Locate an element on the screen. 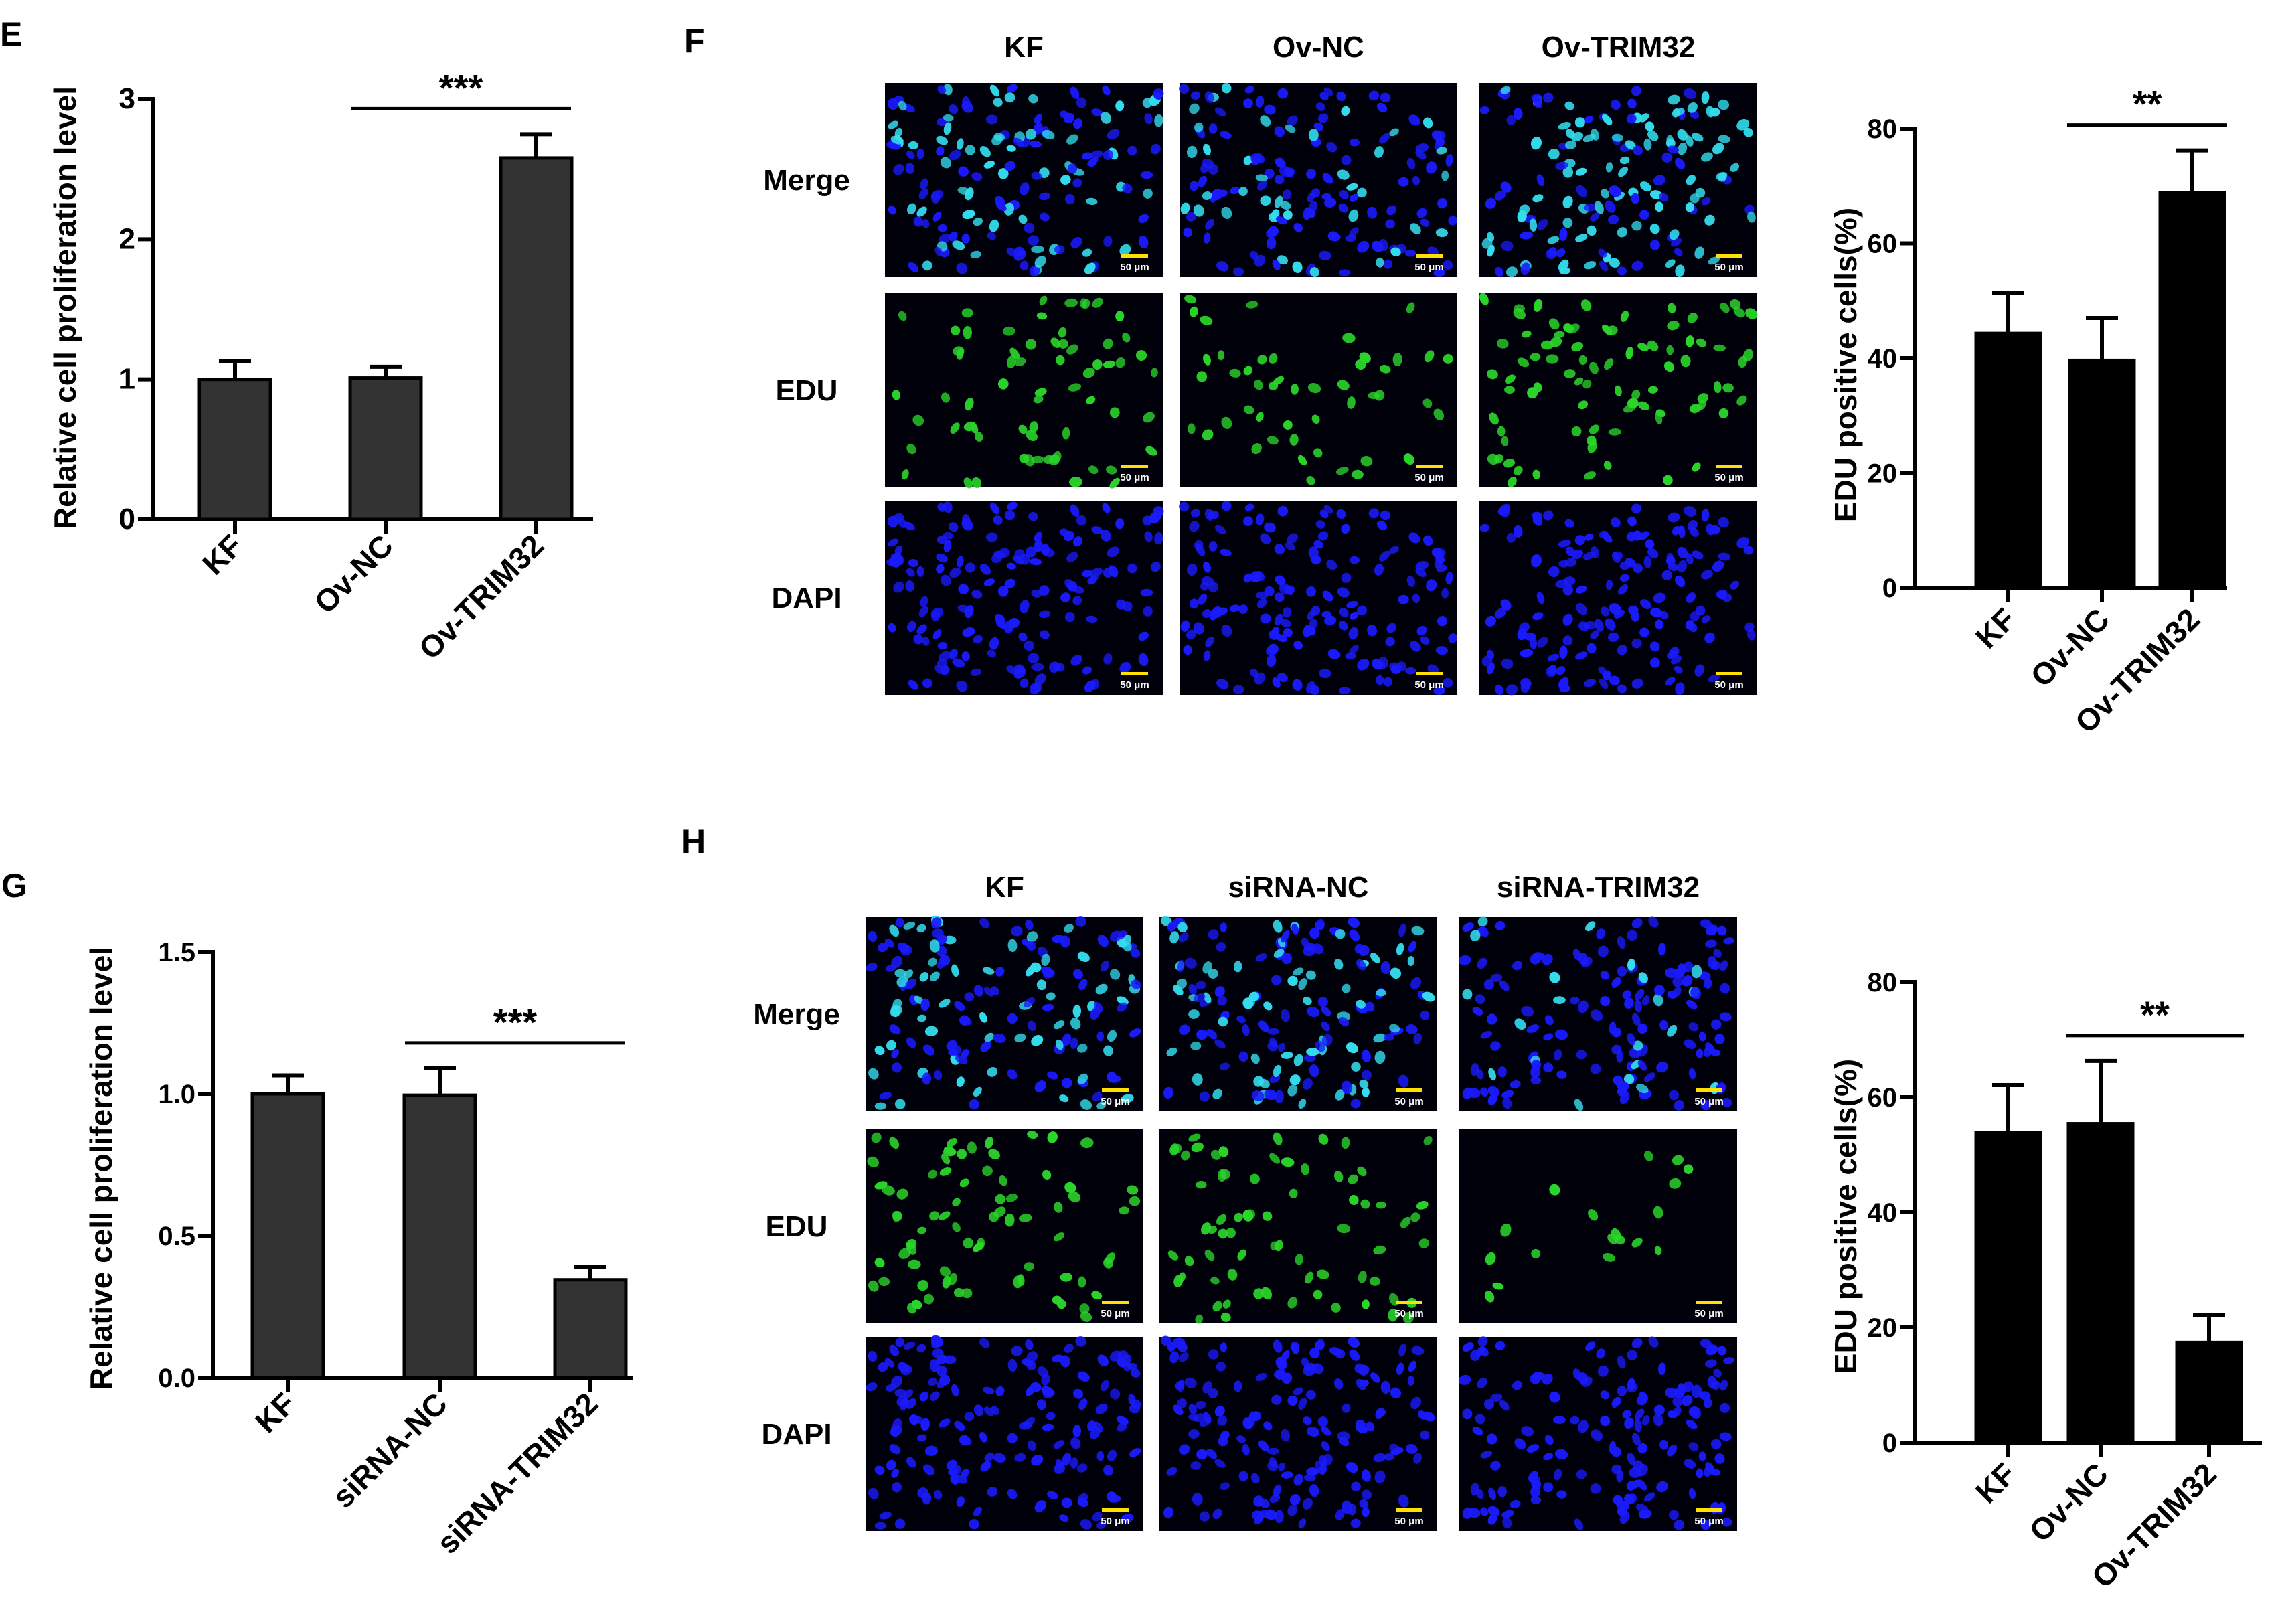 This screenshot has width=2276, height=1624. y-tick-label: 20 is located at coordinates (1883, 474).